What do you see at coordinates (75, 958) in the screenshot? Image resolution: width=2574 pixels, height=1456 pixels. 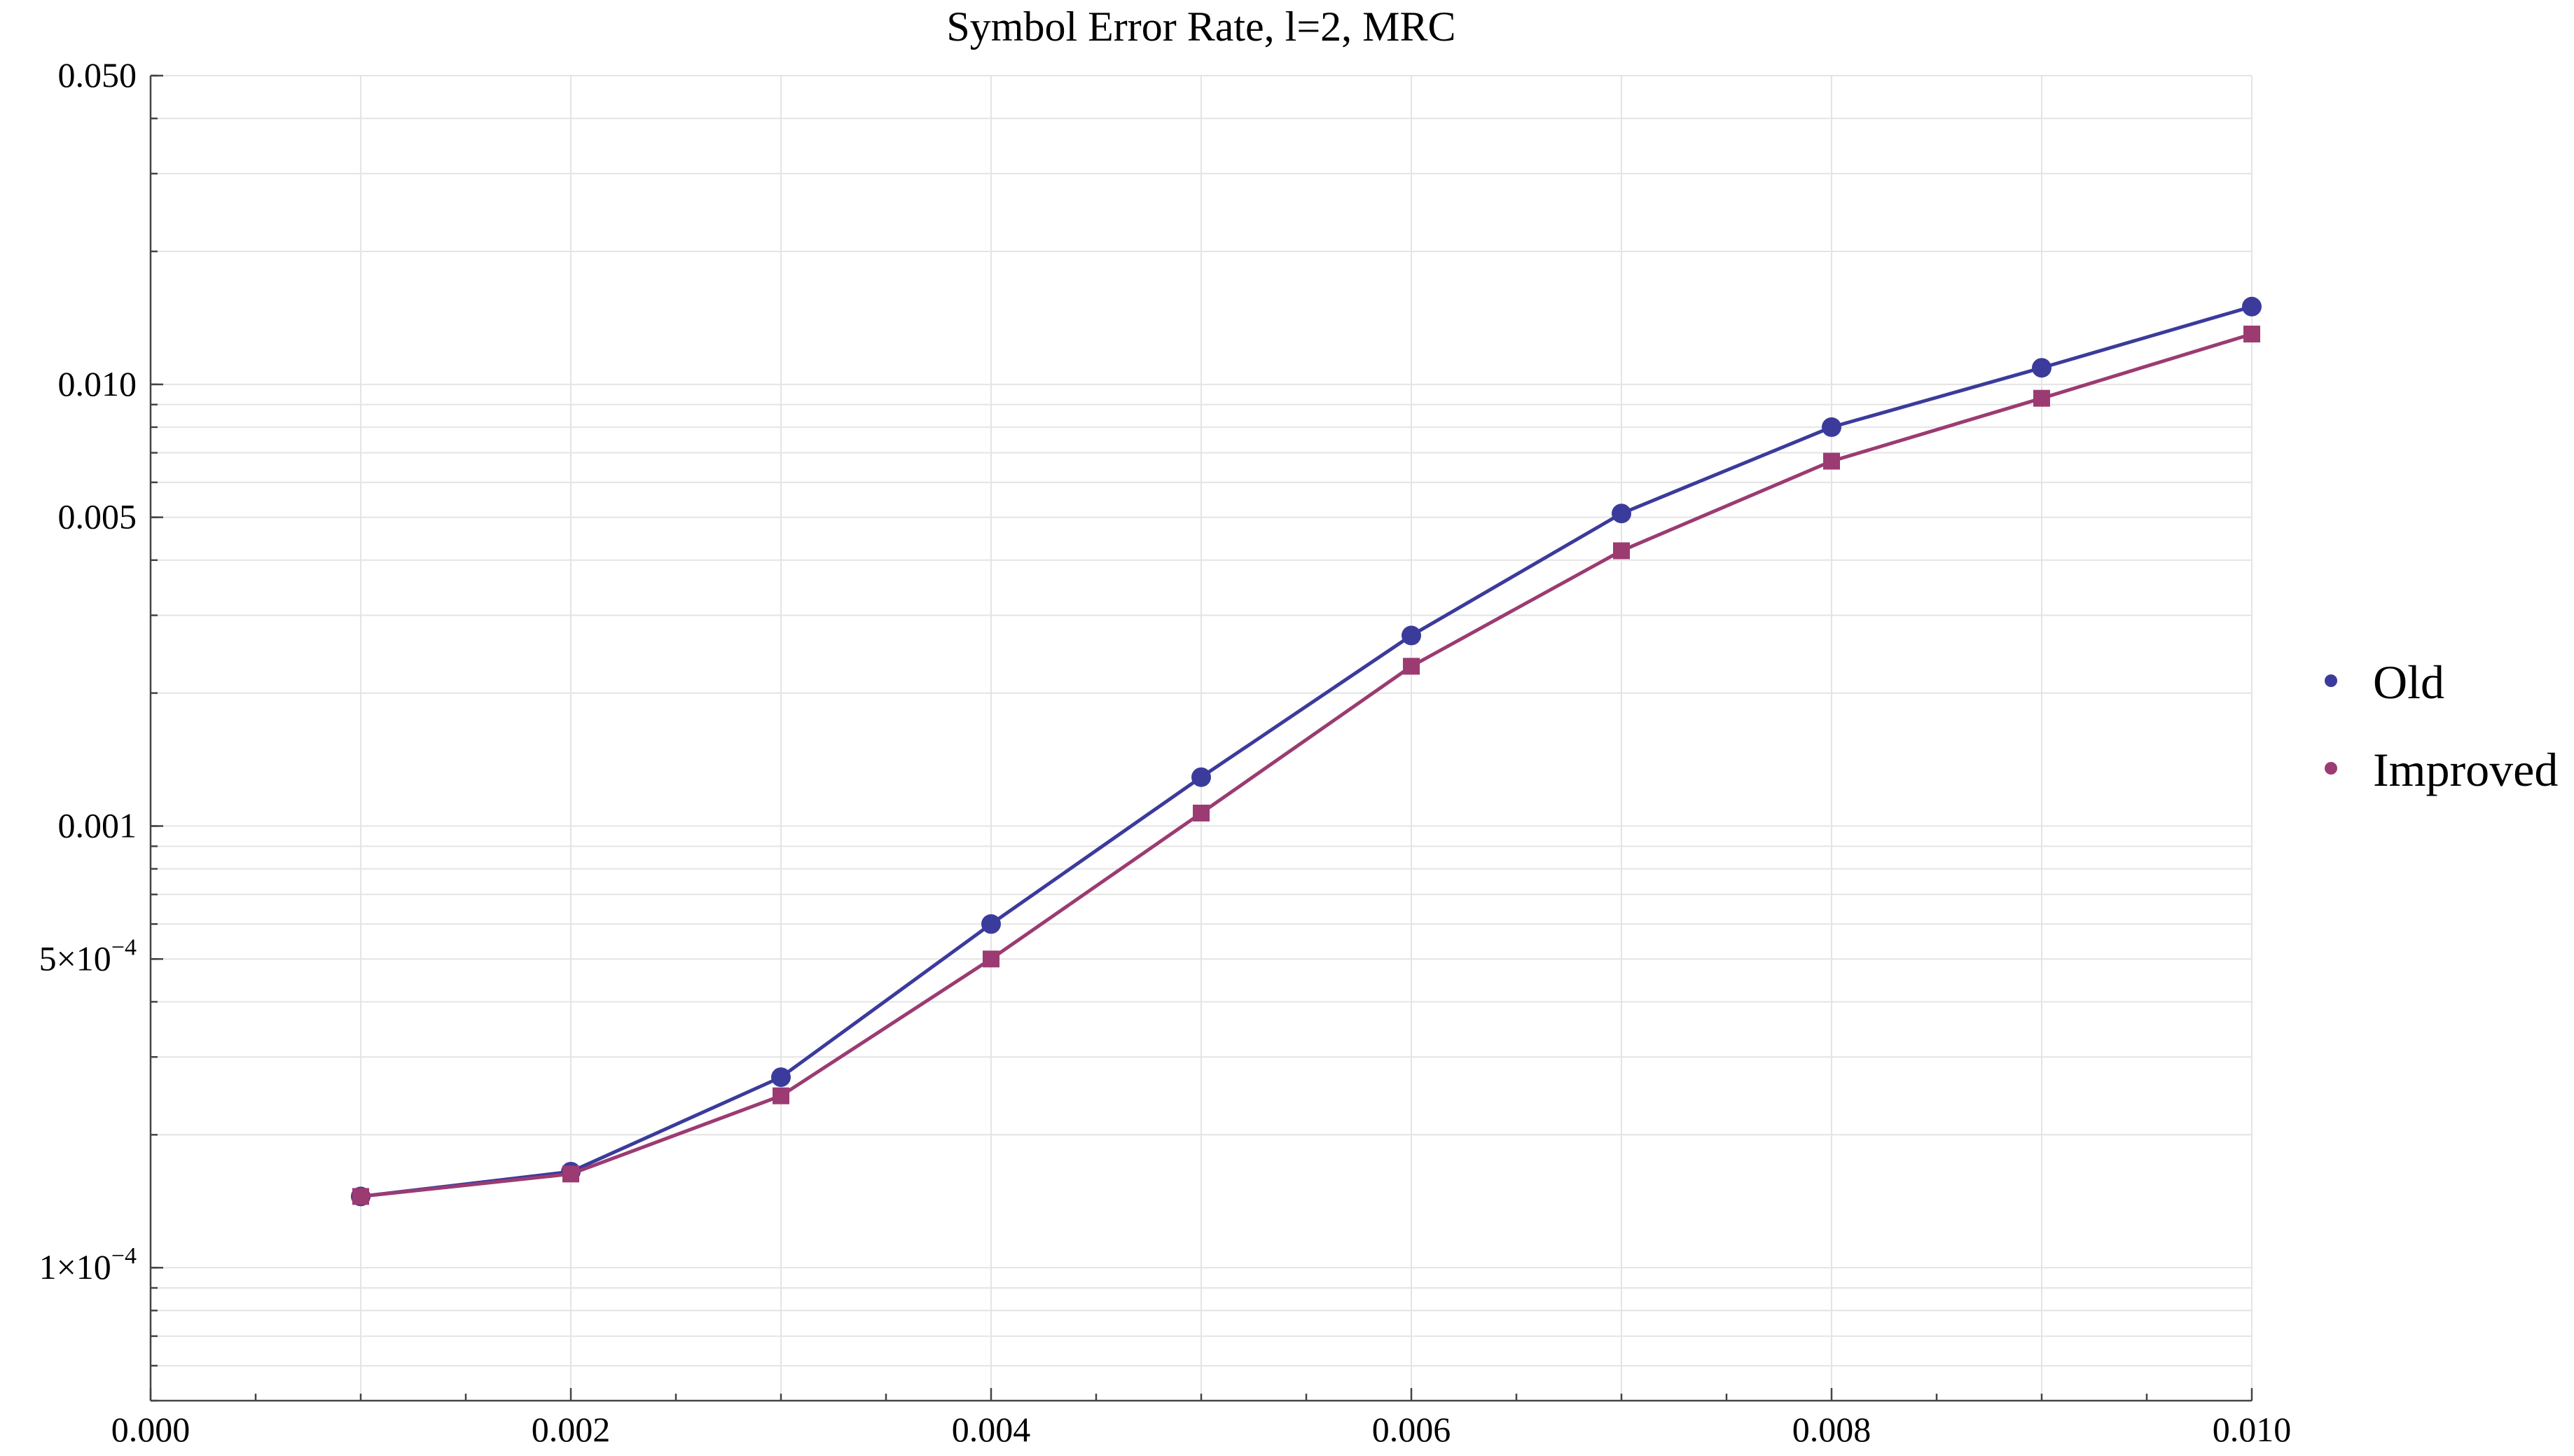 I see `y-tick-label-base: 5×10` at bounding box center [75, 958].